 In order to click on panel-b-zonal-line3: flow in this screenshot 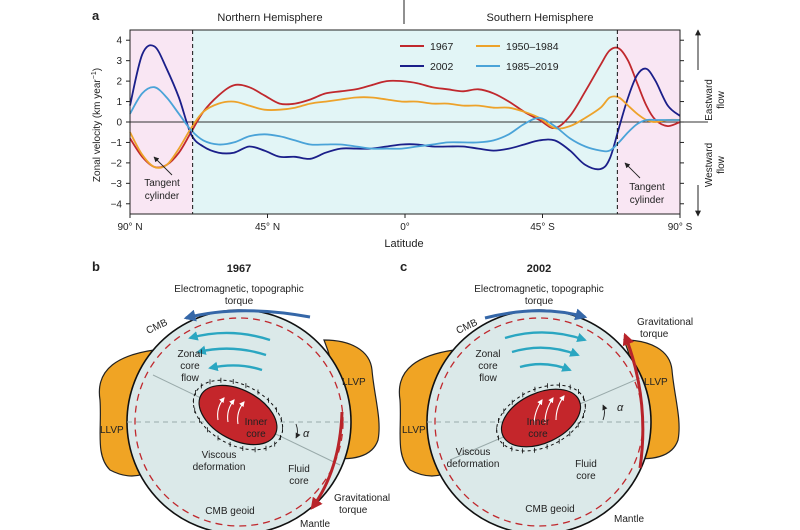, I will do `click(190, 378)`.